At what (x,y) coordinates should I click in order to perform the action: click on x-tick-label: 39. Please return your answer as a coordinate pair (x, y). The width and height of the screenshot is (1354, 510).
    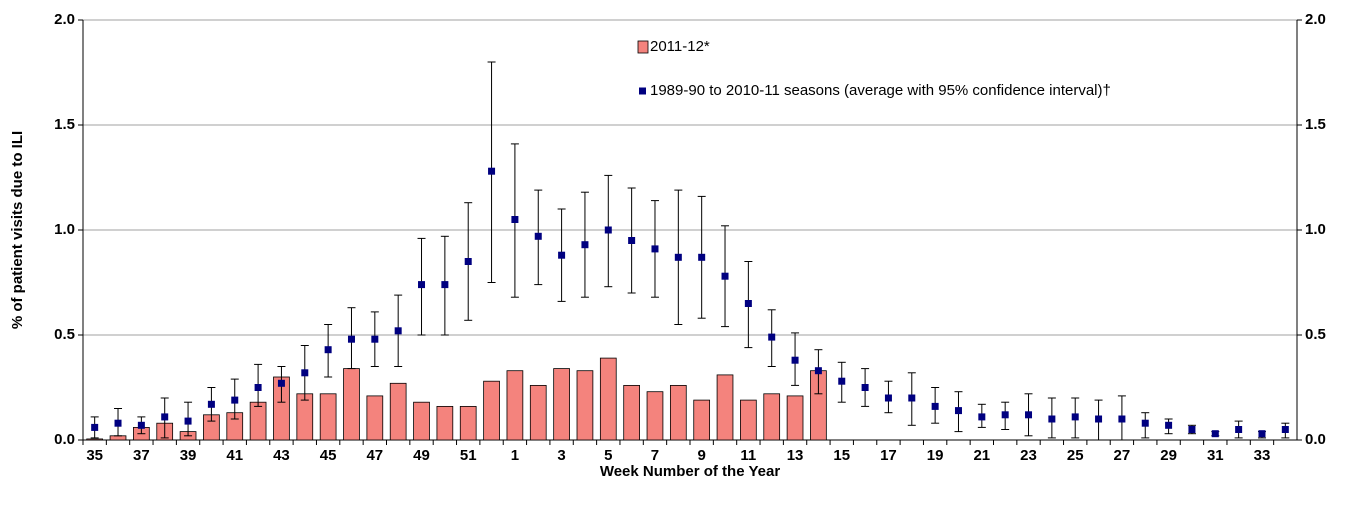
    Looking at the image, I should click on (188, 455).